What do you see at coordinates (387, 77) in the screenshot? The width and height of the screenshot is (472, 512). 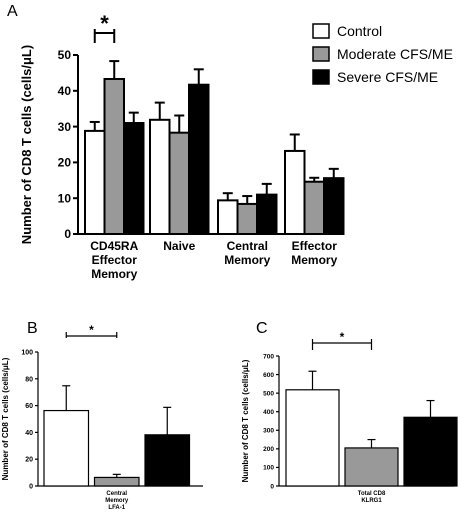 I see `legend-label: Severe CFS/ME` at bounding box center [387, 77].